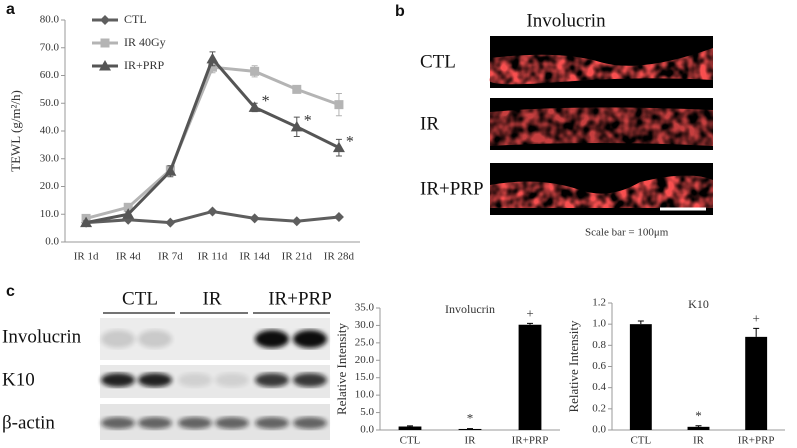 This screenshot has width=797, height=448. Describe the element at coordinates (429, 123) in the screenshot. I see `image-row-label: IR` at that location.